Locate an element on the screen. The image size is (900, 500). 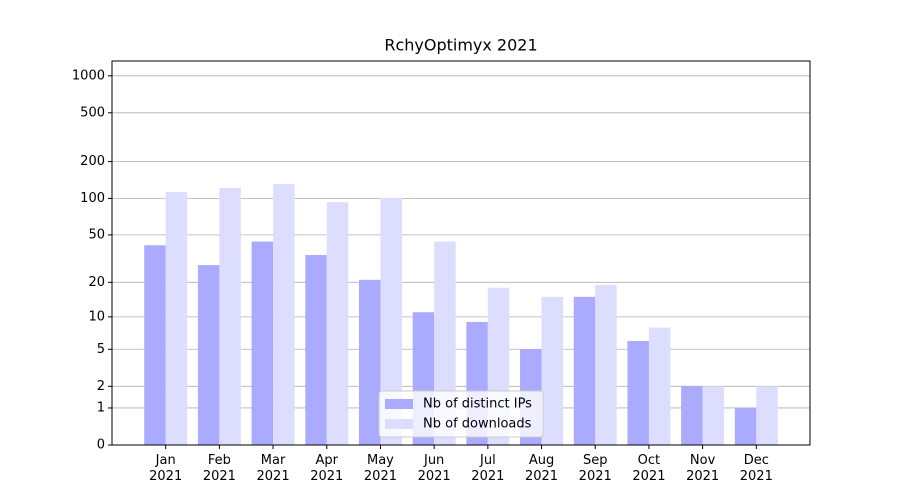
x-tick-label: Feb 2021 is located at coordinates (219, 468).